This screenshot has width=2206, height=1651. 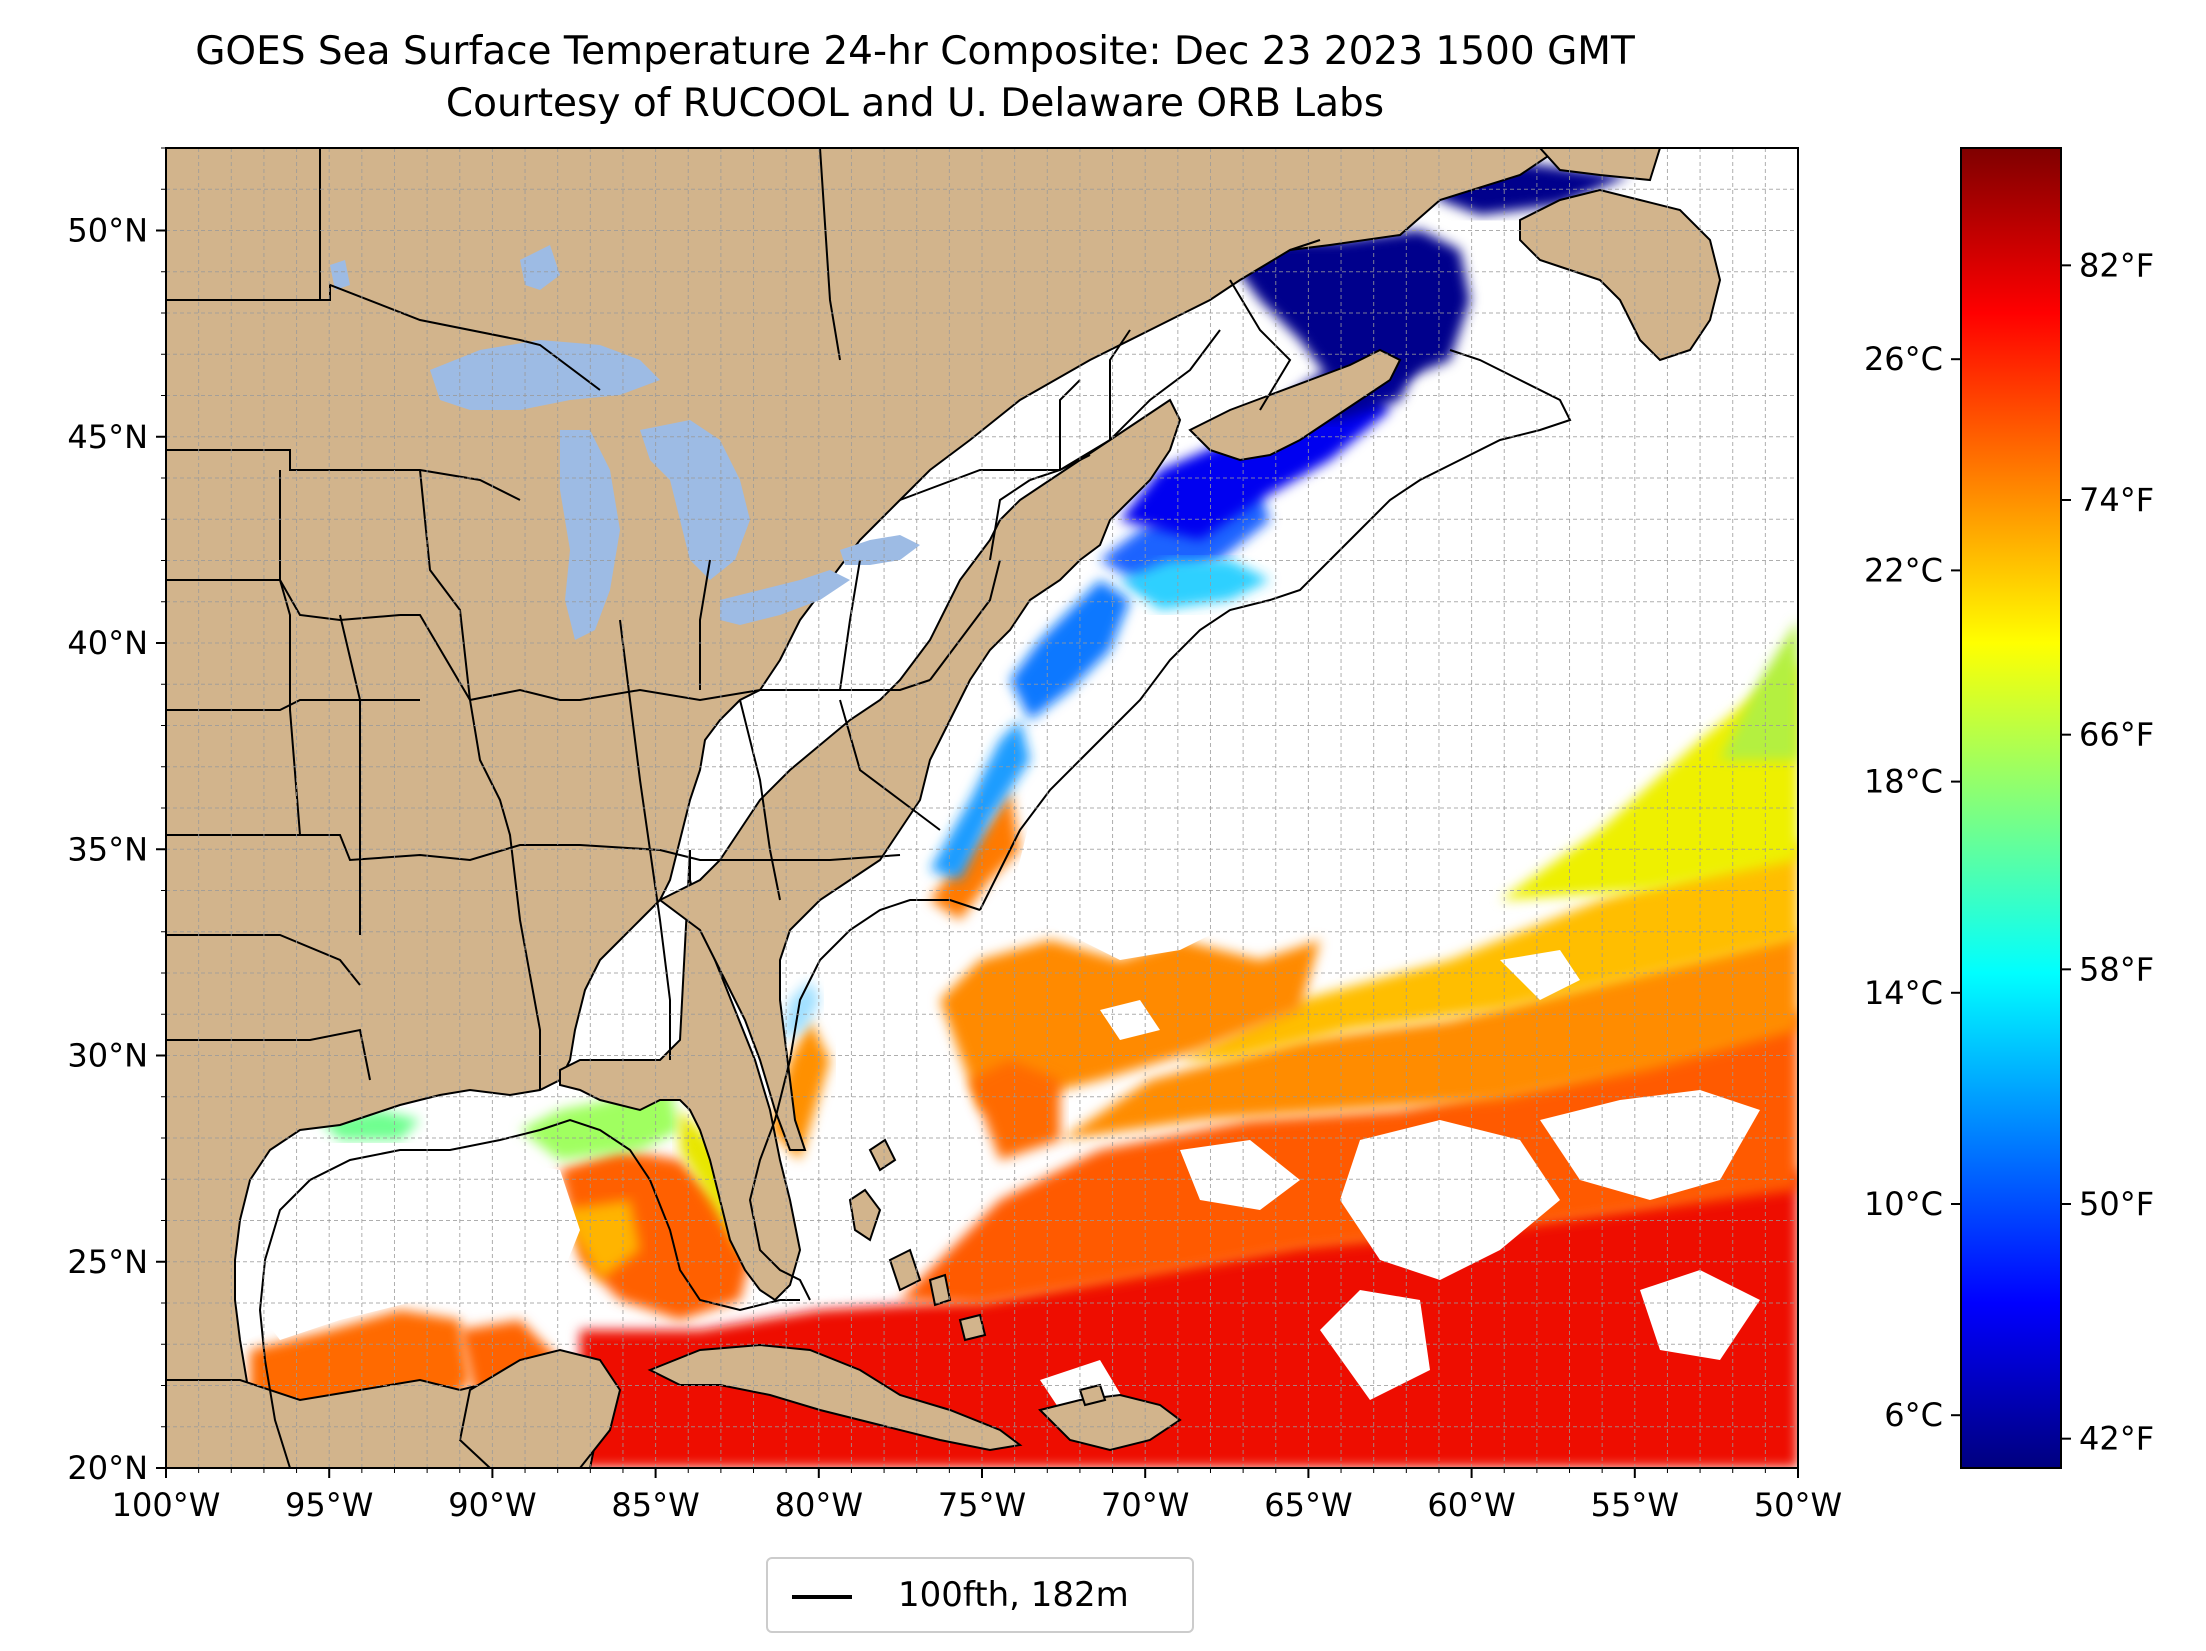 What do you see at coordinates (822, 1597) in the screenshot?
I see `legend-line-swatch` at bounding box center [822, 1597].